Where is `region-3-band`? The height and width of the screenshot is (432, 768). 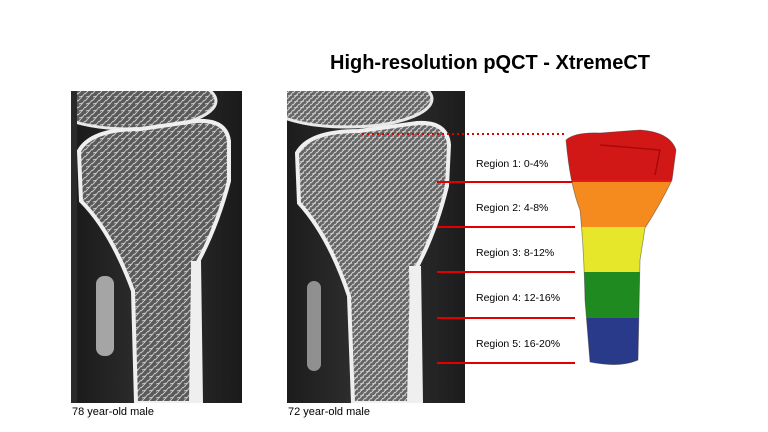
region-3-band is located at coordinates (621, 249).